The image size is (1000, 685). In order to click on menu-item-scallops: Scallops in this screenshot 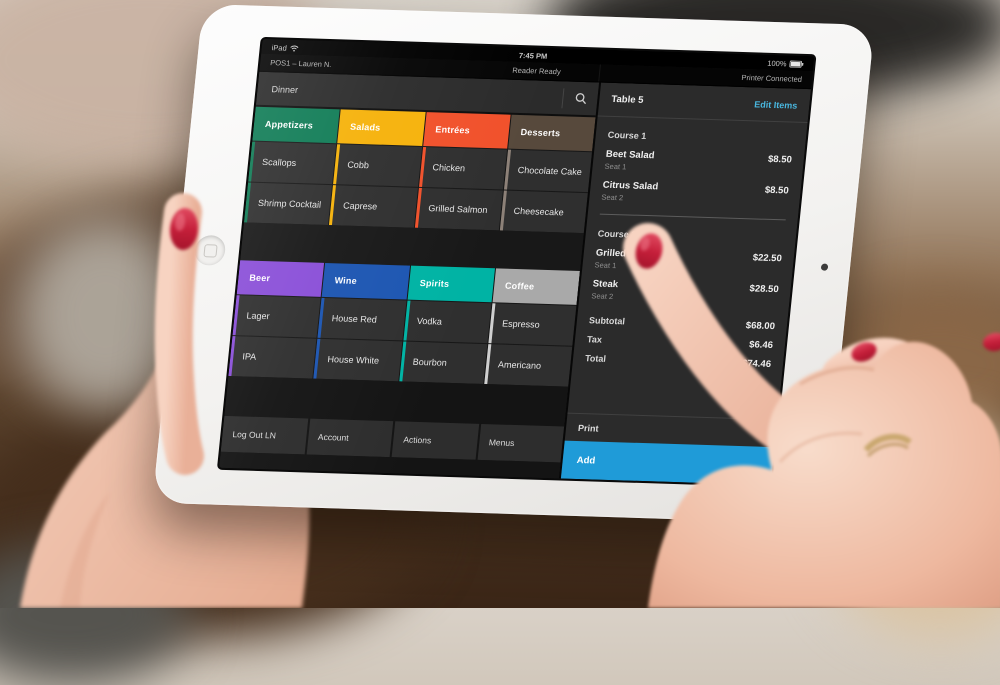, I will do `click(292, 163)`.